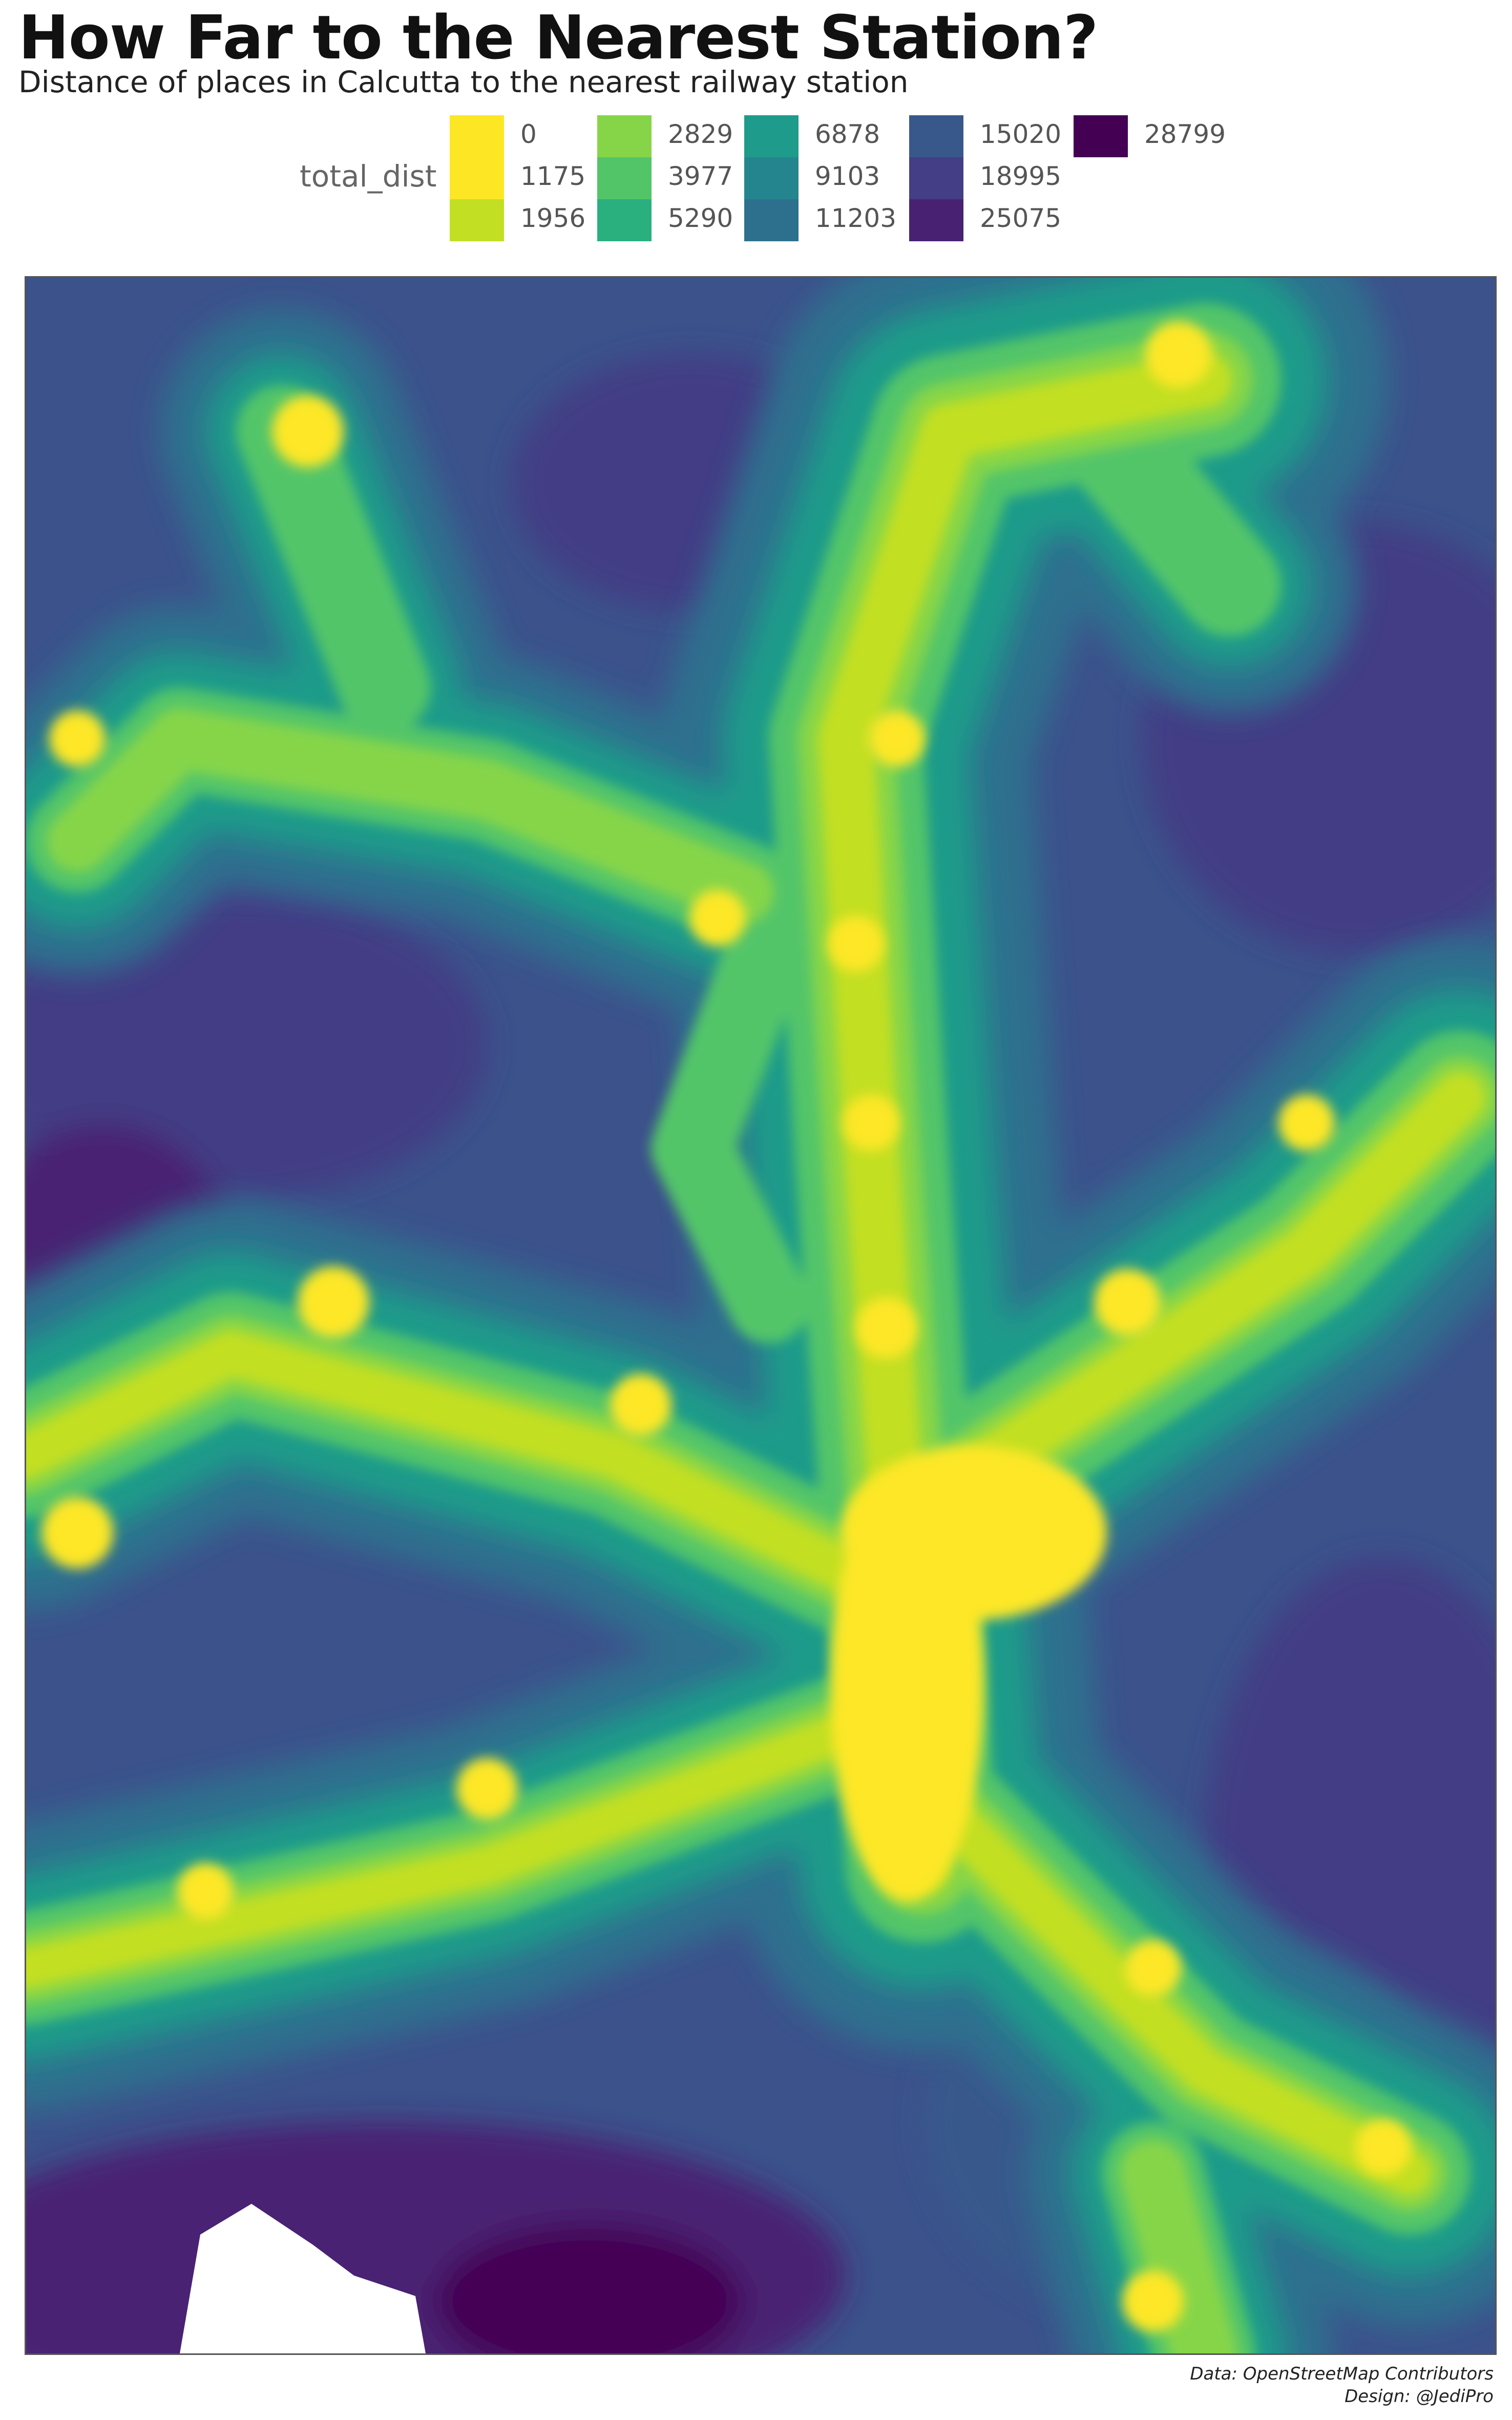  I want to click on design-caption: Design: @JediPro, so click(1419, 2396).